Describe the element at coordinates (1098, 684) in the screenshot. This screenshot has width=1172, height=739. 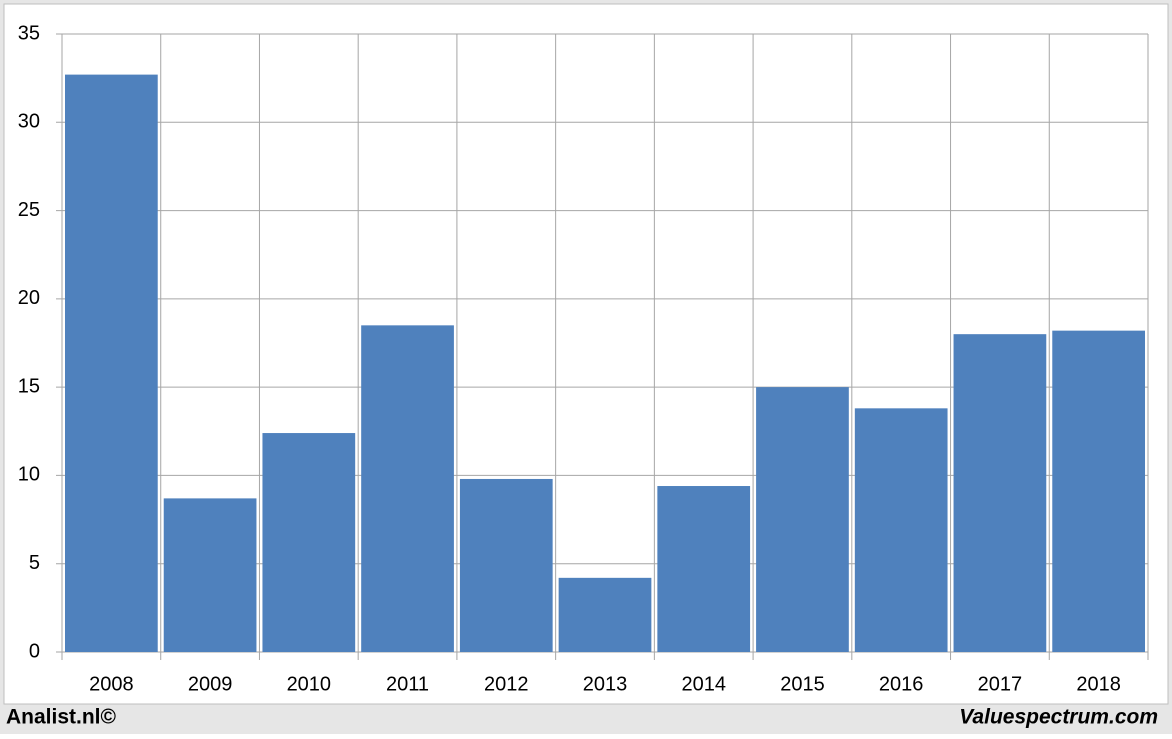
I see `x-tick-label: 2018` at that location.